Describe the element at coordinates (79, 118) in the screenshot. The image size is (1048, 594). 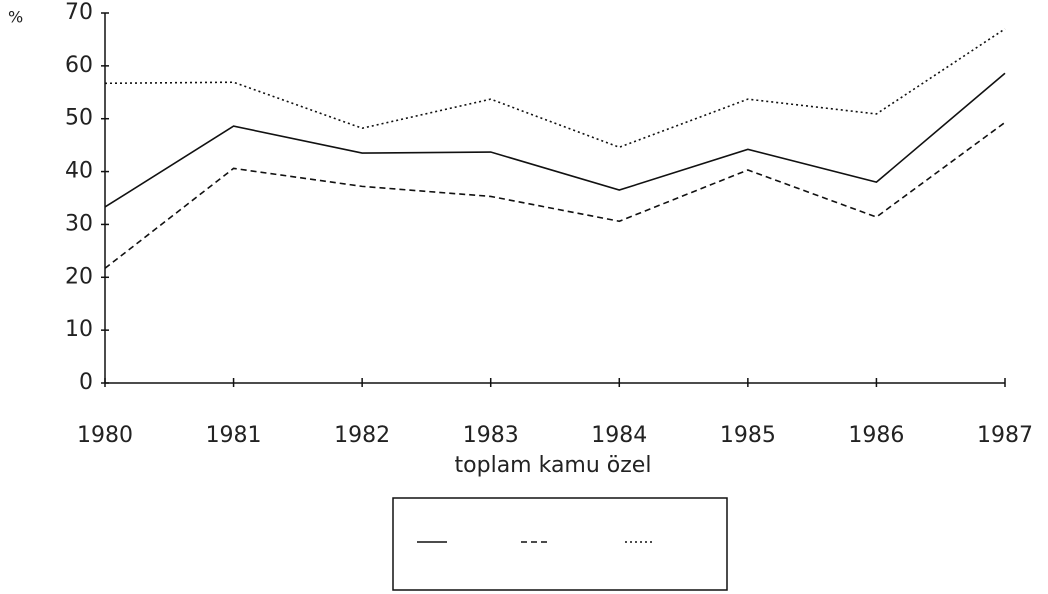
I see `y-tick-label: 50` at that location.